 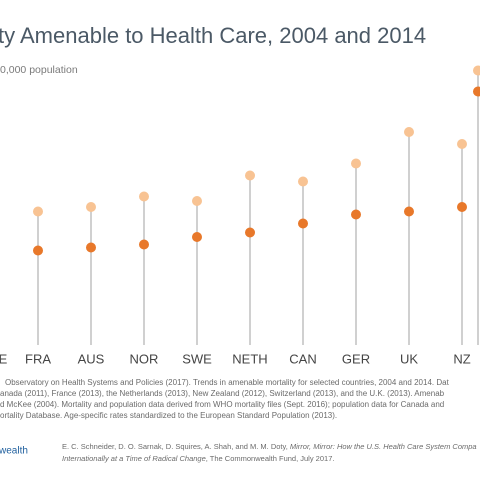 What do you see at coordinates (91, 358) in the screenshot?
I see `x-tick-label: AUS` at bounding box center [91, 358].